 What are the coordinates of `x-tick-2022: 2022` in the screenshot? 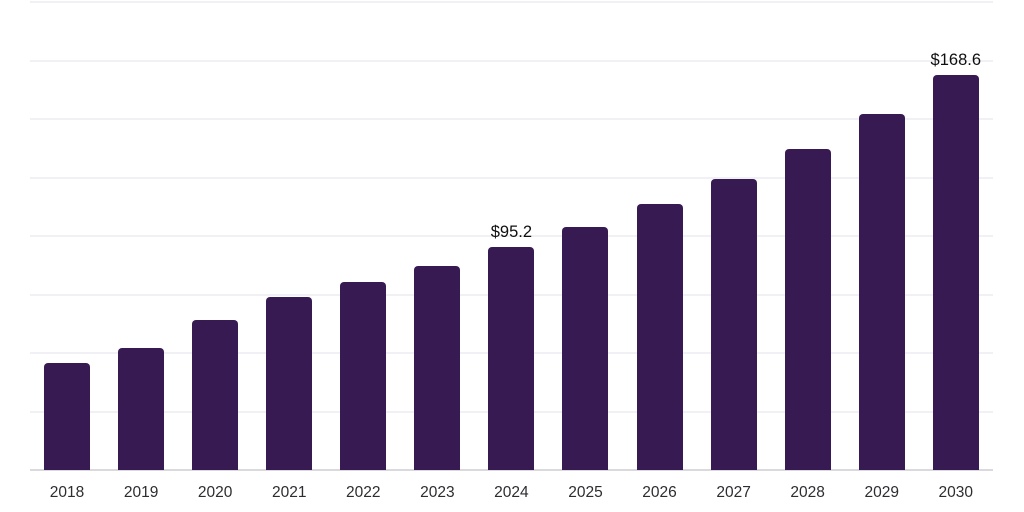 It's located at (363, 493).